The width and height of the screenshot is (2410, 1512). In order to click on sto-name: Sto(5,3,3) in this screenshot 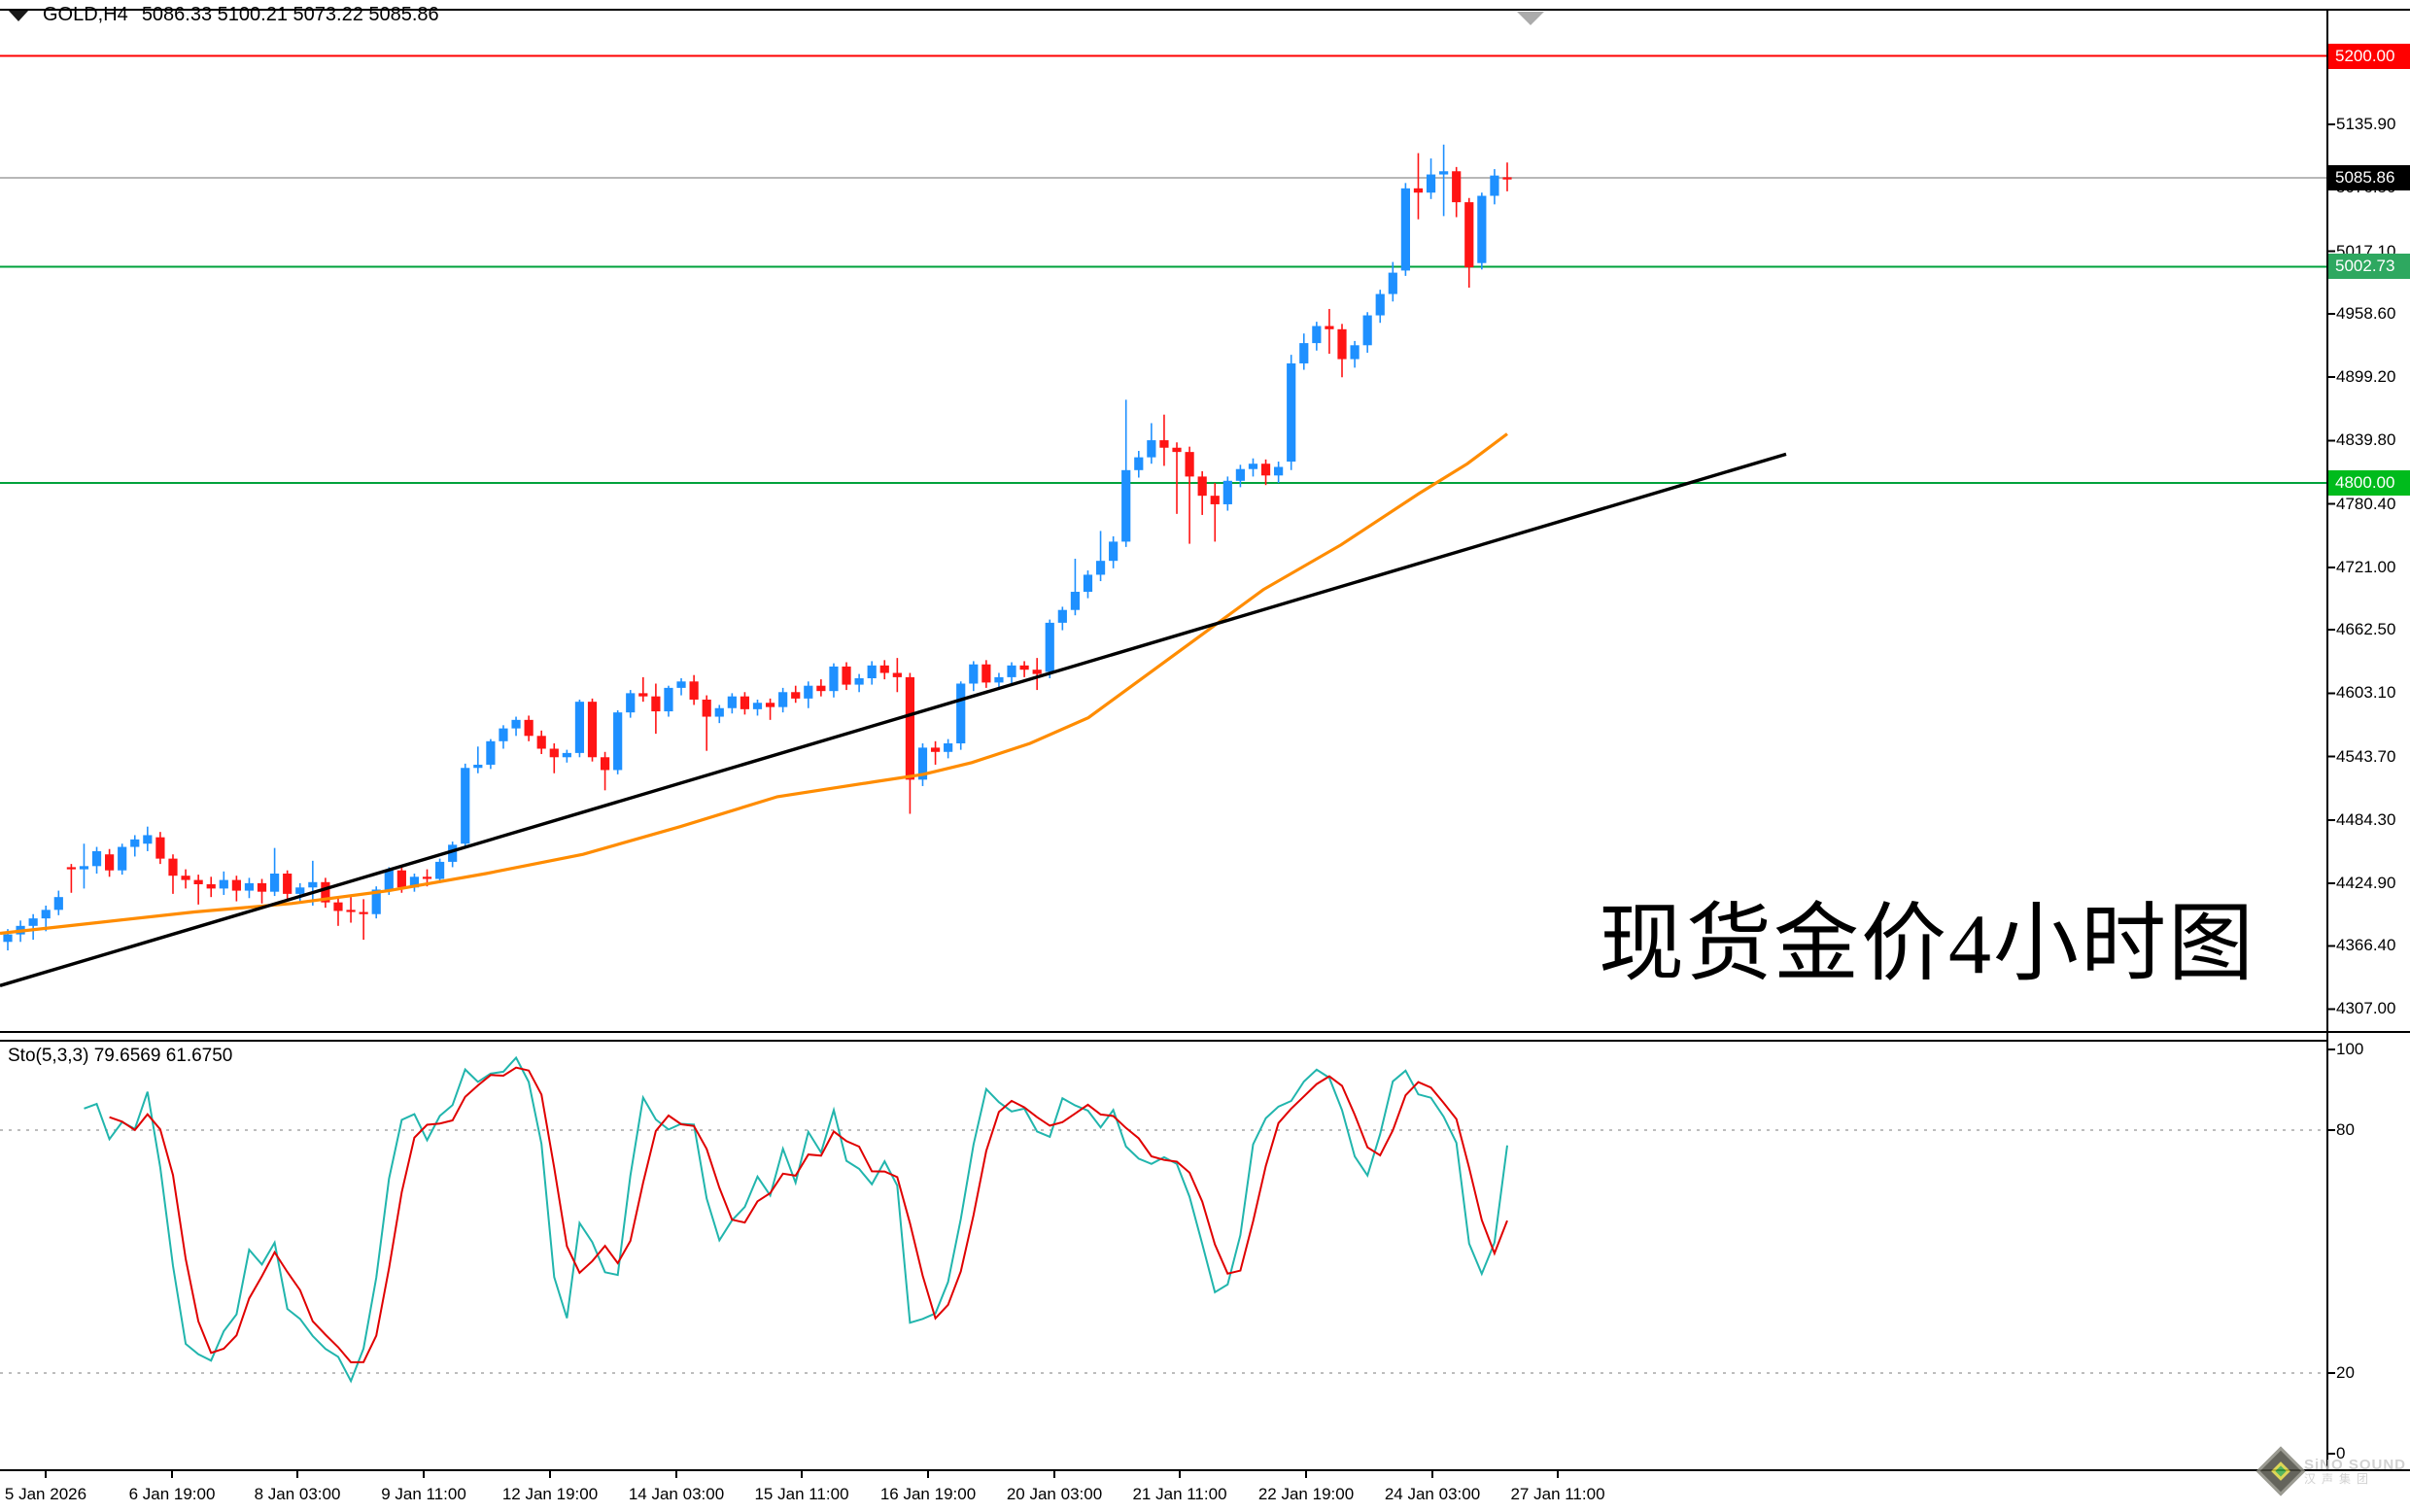, I will do `click(48, 1056)`.